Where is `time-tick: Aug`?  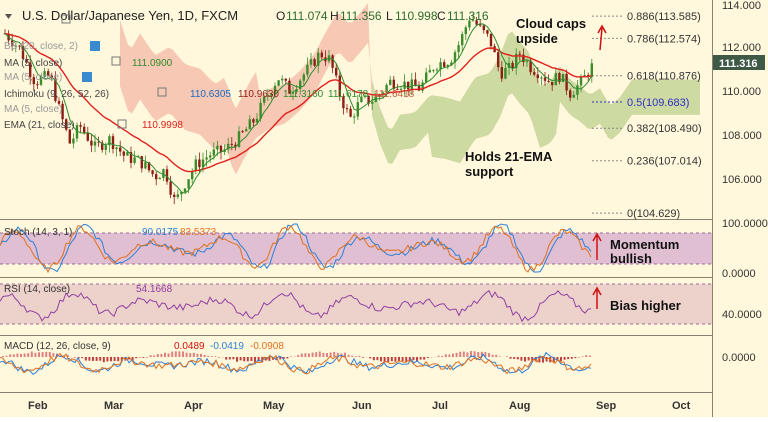 time-tick: Aug is located at coordinates (519, 406).